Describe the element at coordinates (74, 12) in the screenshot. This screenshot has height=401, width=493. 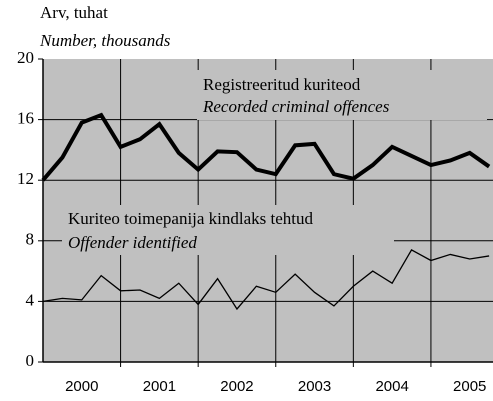
I see `y-axis-label: Arv, tuhat` at that location.